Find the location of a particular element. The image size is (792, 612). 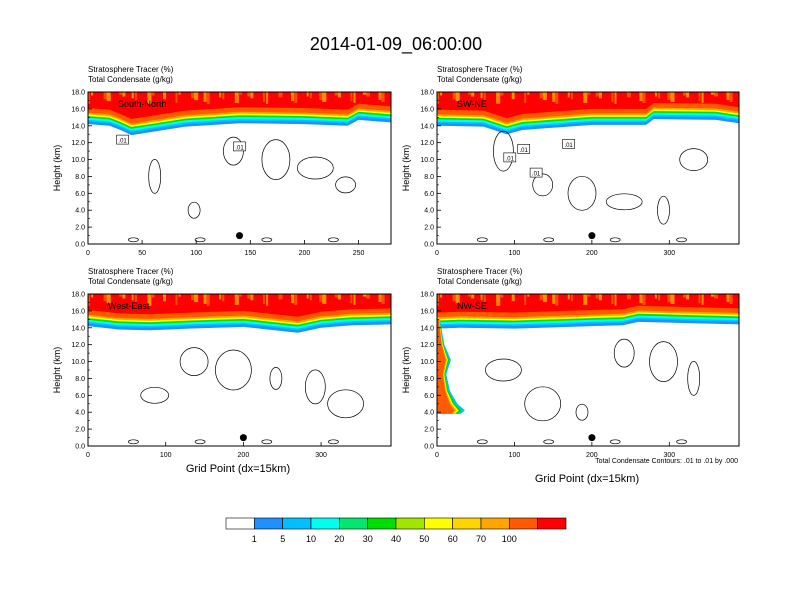

y-tick-label: 16.0 is located at coordinates (78, 311).